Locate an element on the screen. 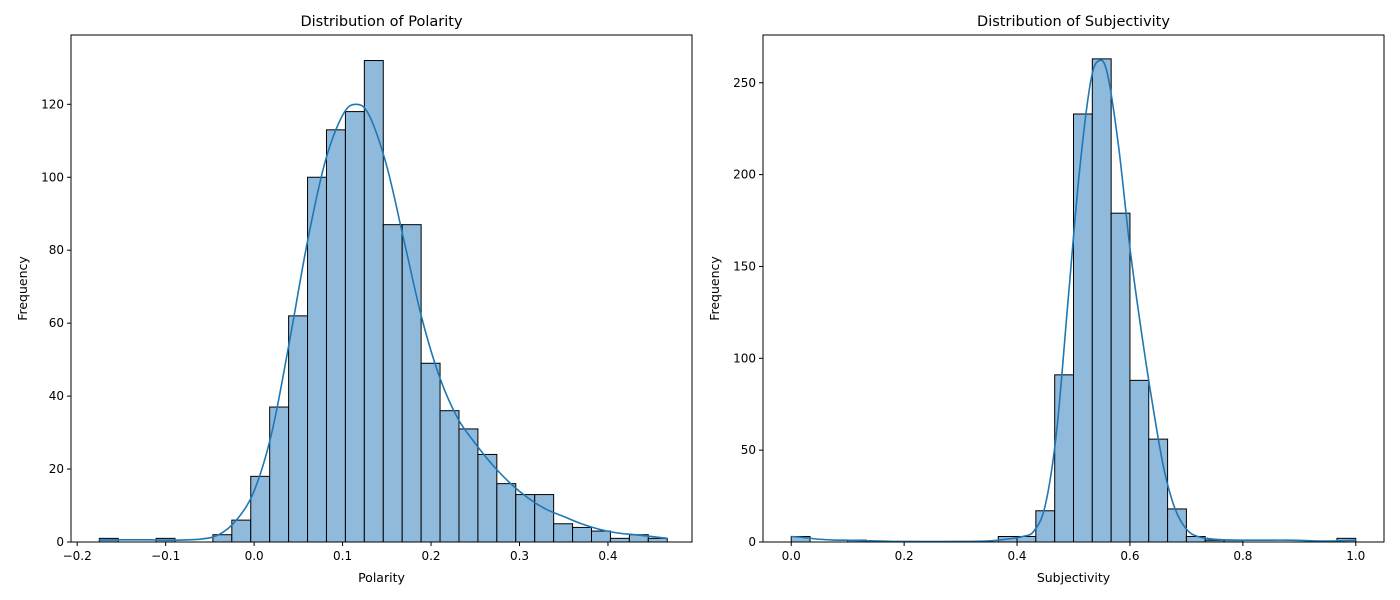 This screenshot has width=1400, height=600. subjectivity-y-tick-label: 250 is located at coordinates (744, 83).